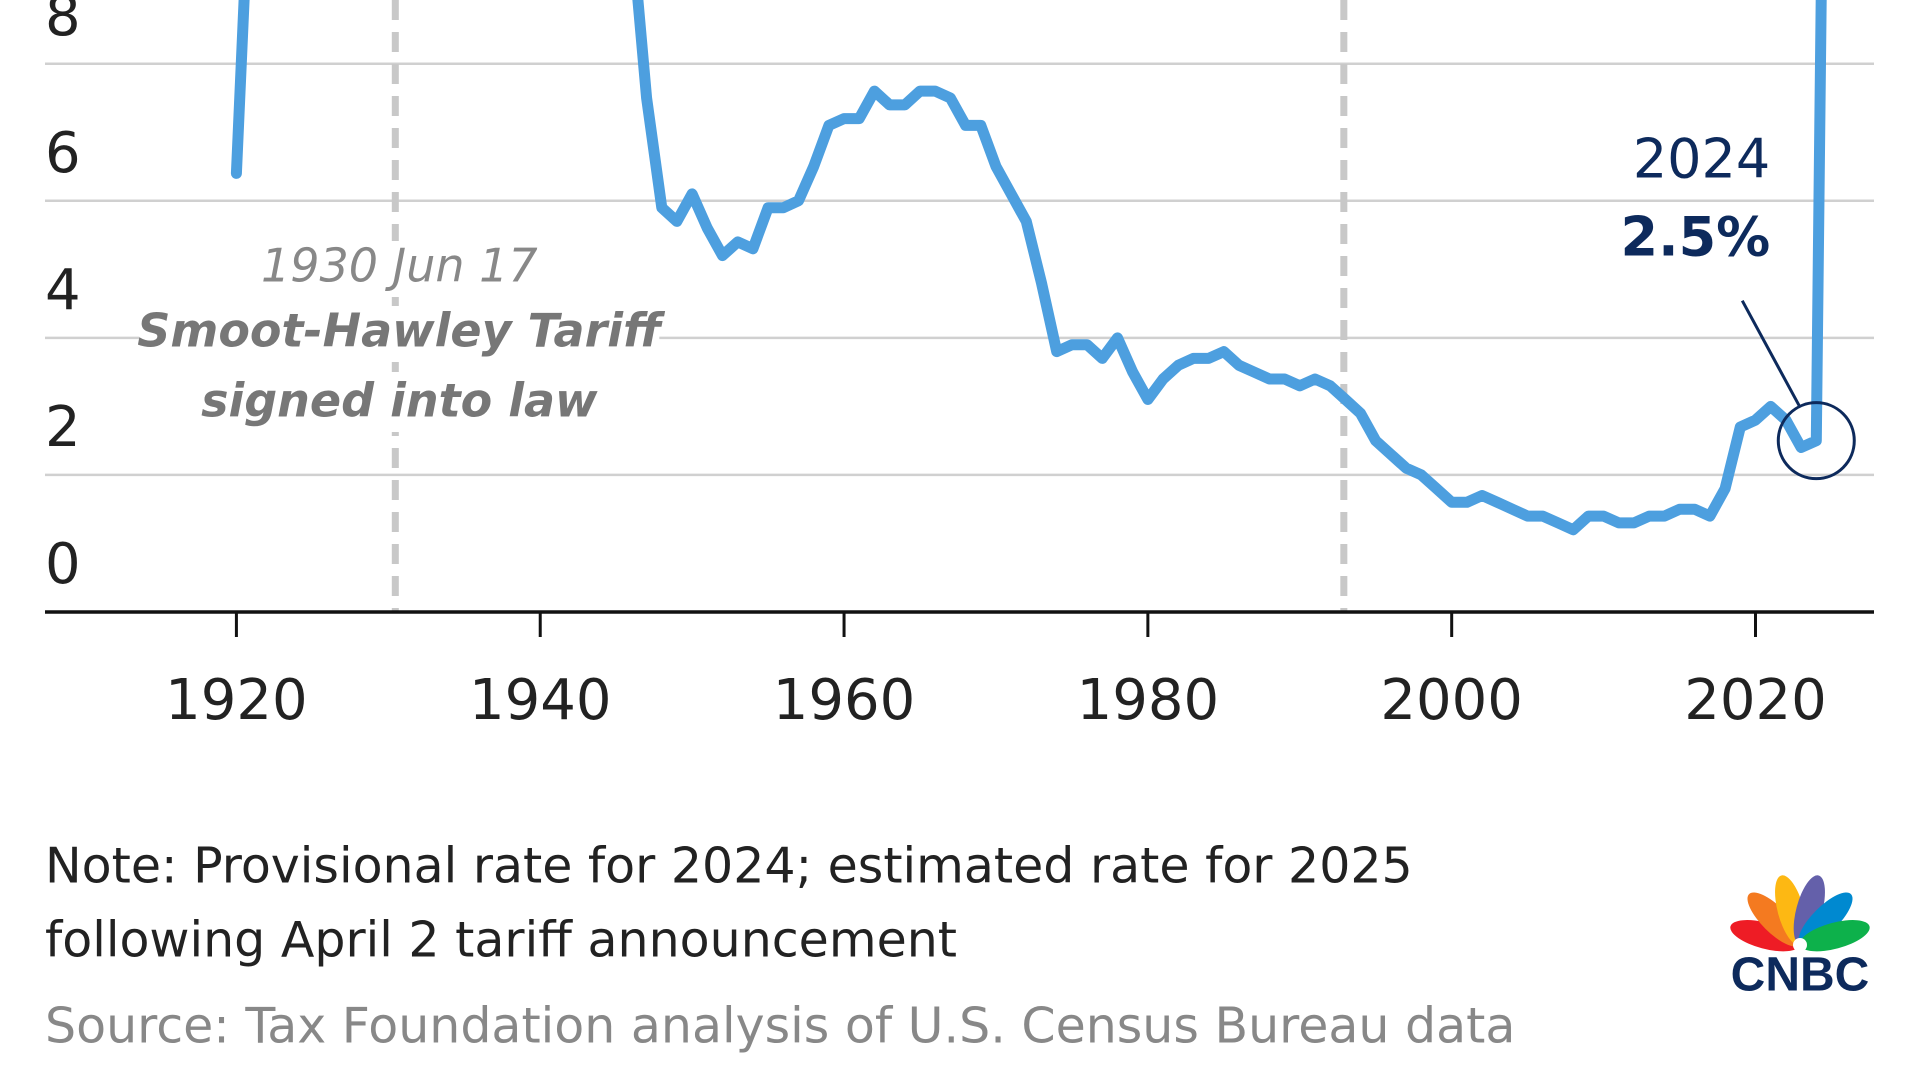  I want to click on annotation-text: signed into law, so click(399, 401).